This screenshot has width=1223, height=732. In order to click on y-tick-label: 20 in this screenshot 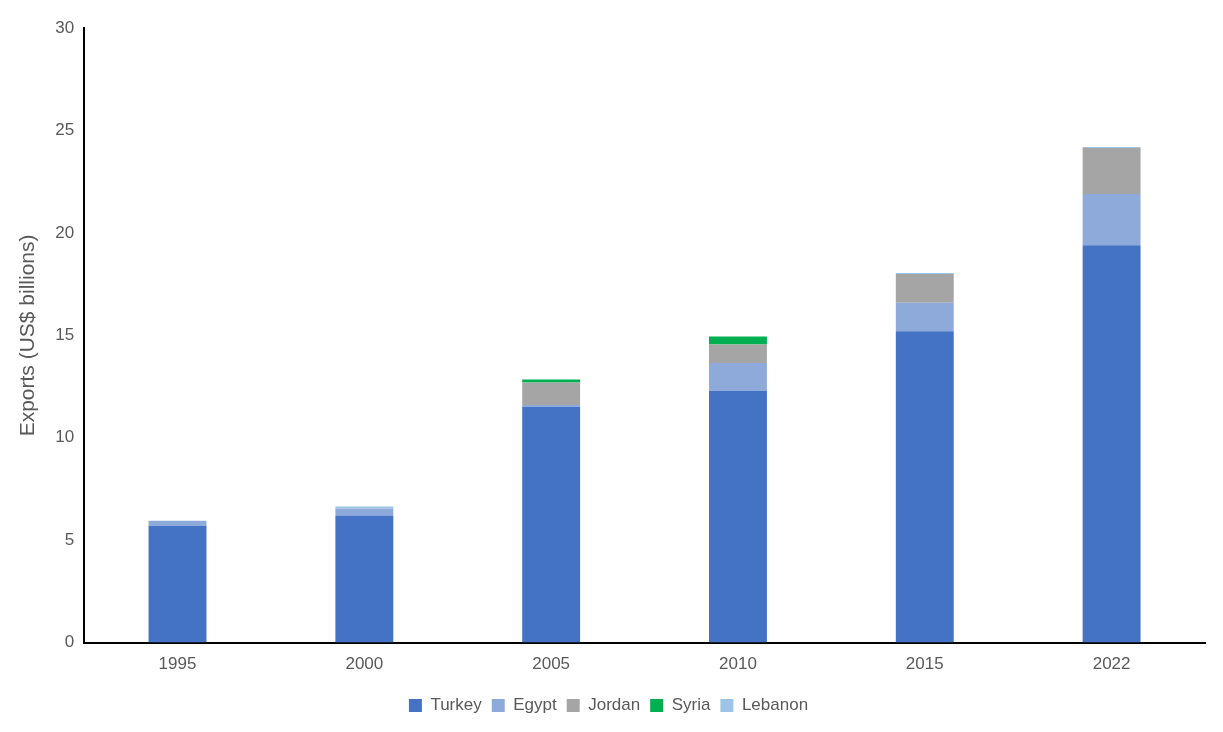, I will do `click(65, 232)`.